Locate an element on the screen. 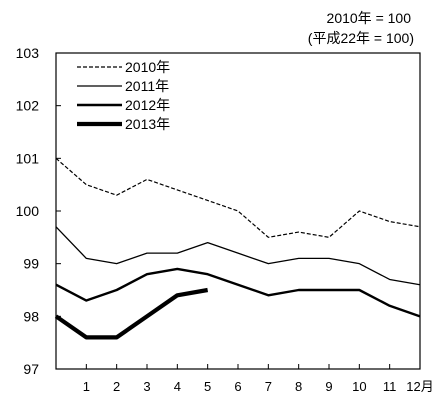 The width and height of the screenshot is (447, 394). chart-note-era-base-year: (平成22年 = 100) is located at coordinates (361, 38).